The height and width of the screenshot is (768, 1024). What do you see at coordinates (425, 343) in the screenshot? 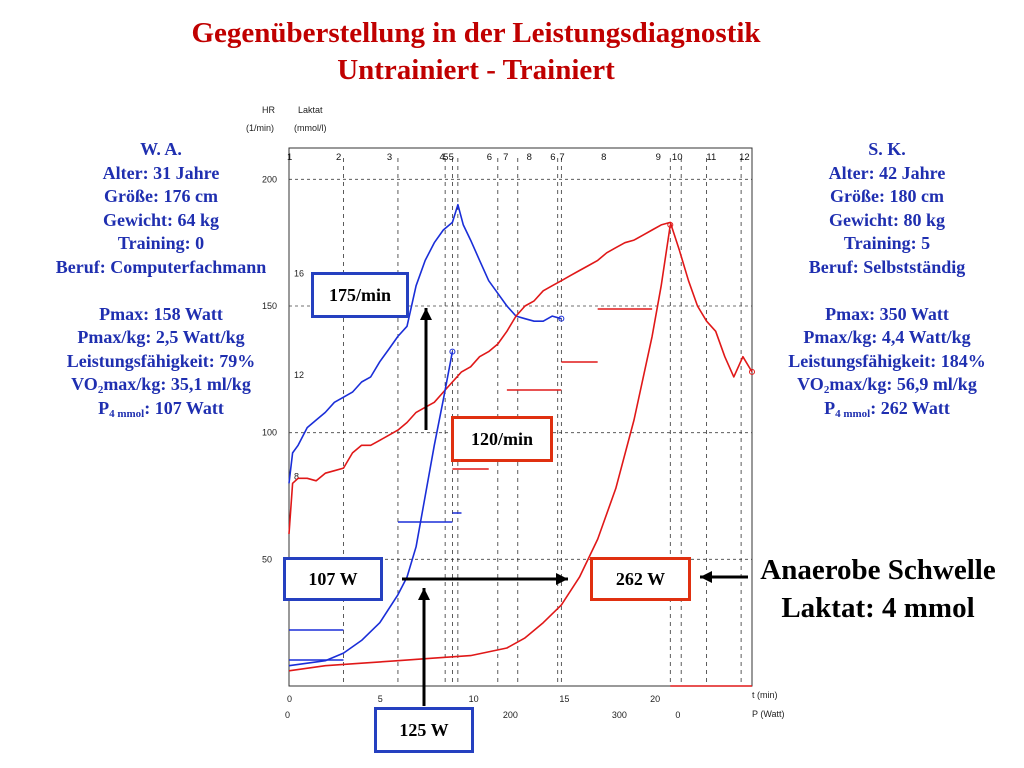
I see `series-line-heart-rate-untrained` at bounding box center [425, 343].